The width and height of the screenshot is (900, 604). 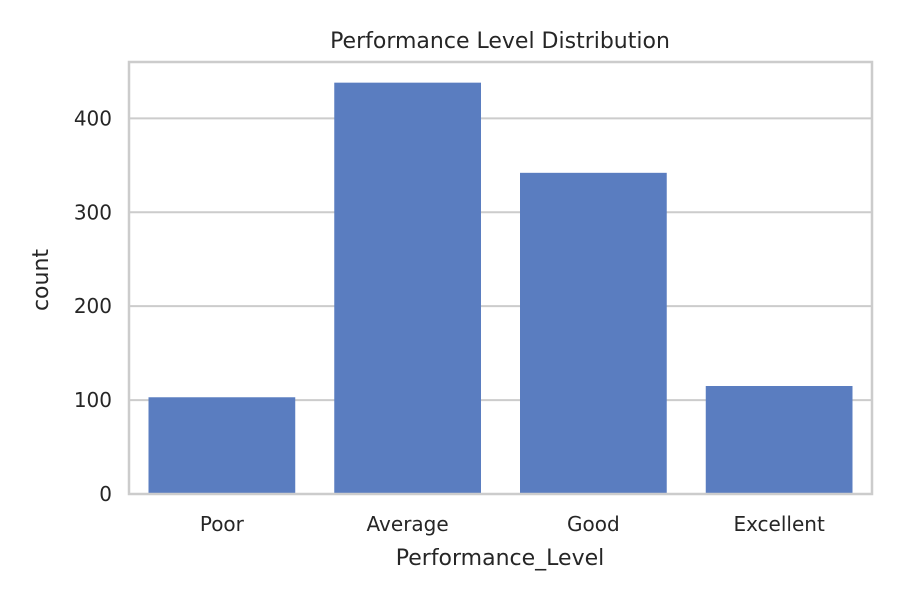 I want to click on y-tick-labels: 0 100 200 300 400, so click(x=93, y=306).